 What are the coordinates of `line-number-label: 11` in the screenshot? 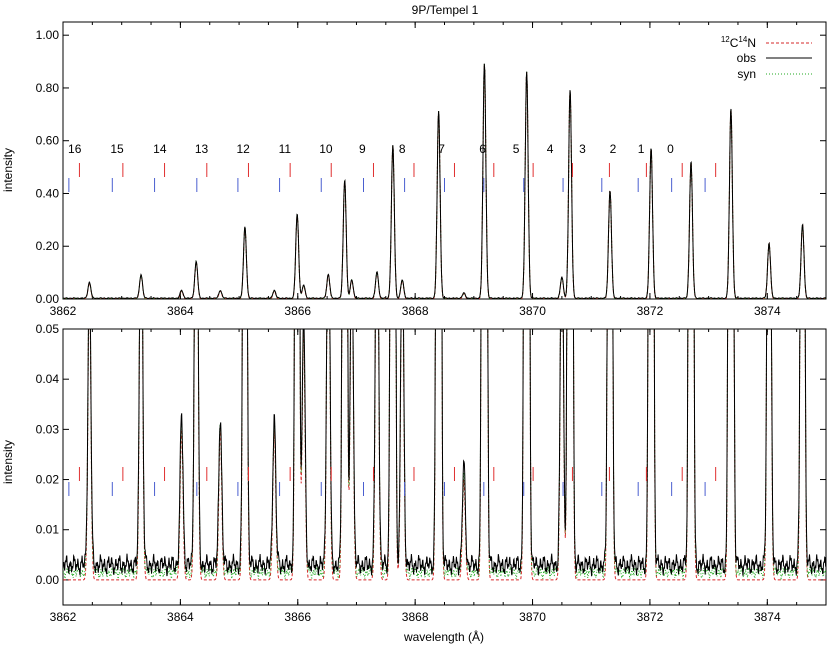 It's located at (285, 149).